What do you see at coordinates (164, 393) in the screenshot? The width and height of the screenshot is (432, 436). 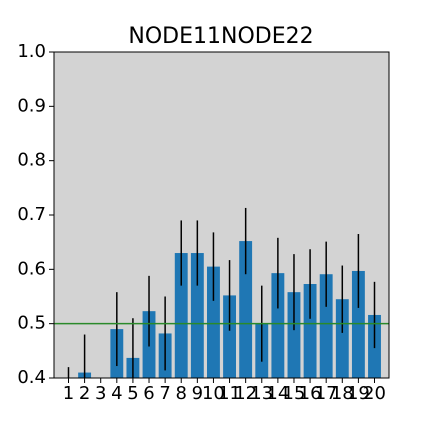 I see `x-tick-label: 7` at bounding box center [164, 393].